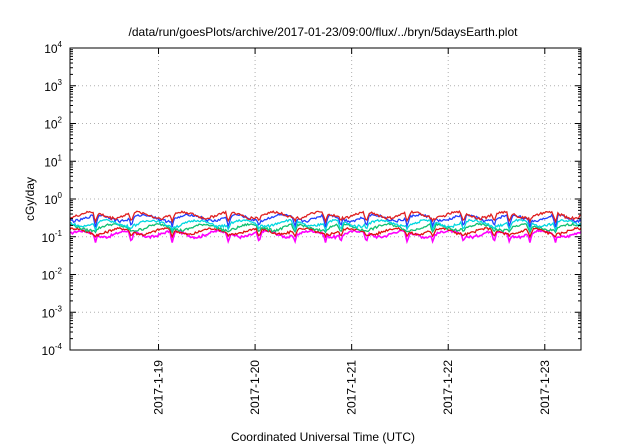  Describe the element at coordinates (53, 161) in the screenshot. I see `y-tick-label: 10¹` at that location.